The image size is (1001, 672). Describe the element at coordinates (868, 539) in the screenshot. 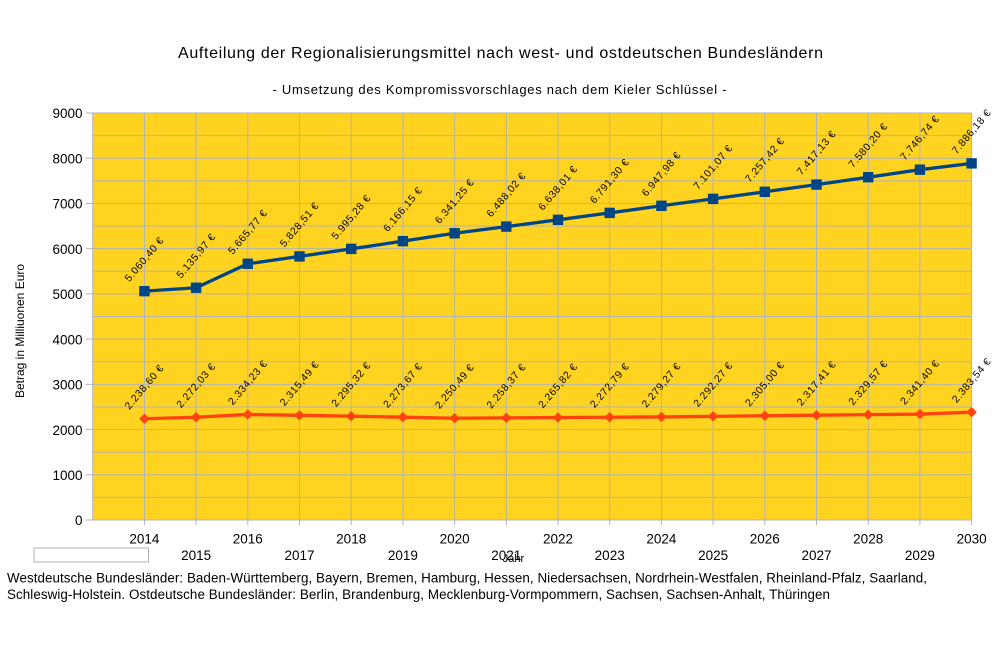

I see `svg-text: 2028` at that location.